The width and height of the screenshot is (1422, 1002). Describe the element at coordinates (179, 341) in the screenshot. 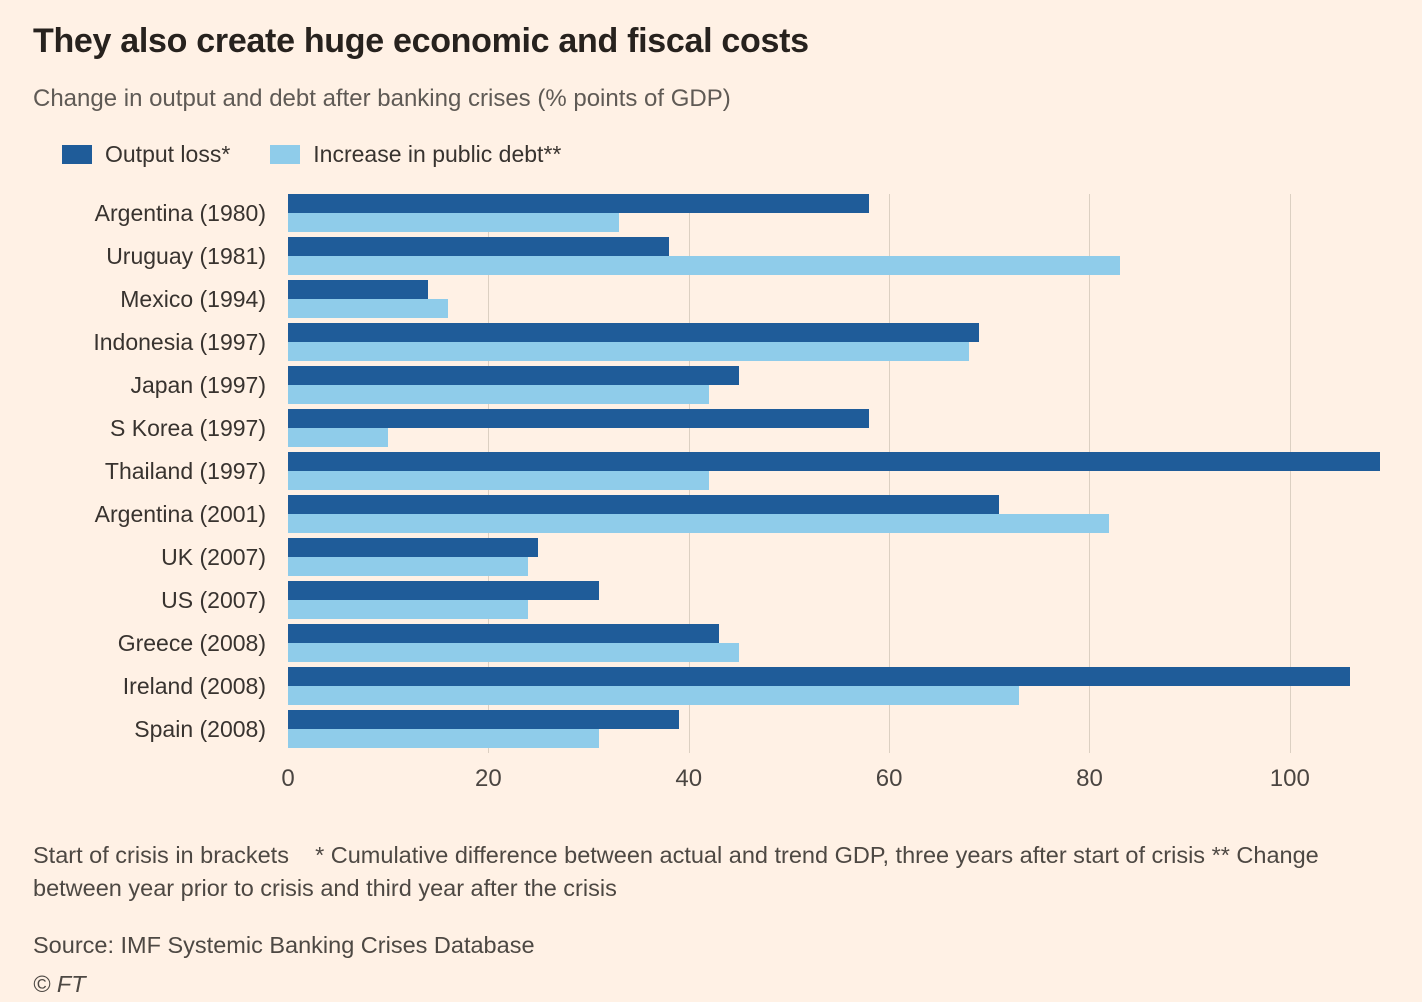

I see `category-label: Indonesia (1997)` at that location.